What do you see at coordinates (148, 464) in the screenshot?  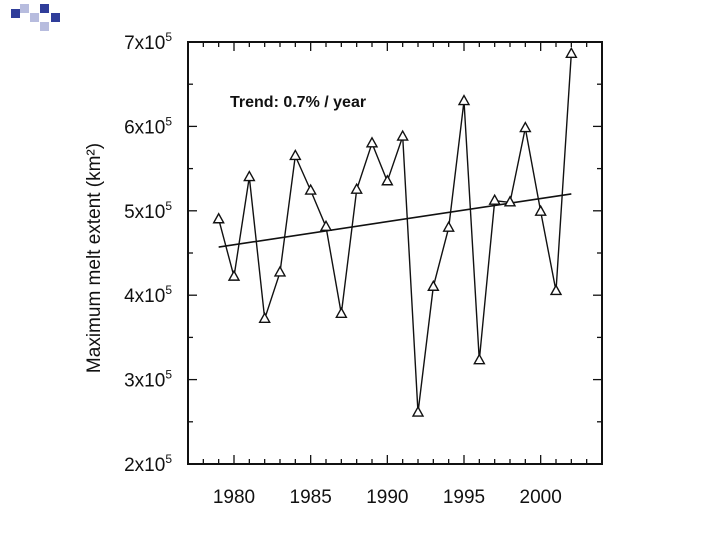 I see `y-tick-label: 2x10⁵` at bounding box center [148, 464].